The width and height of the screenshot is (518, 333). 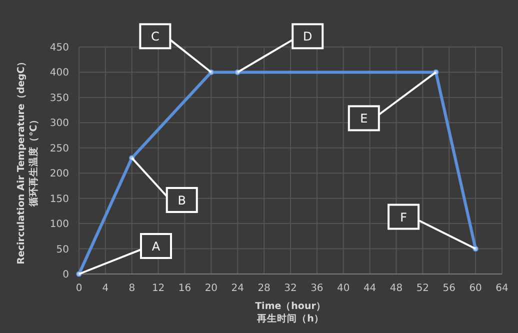 What do you see at coordinates (423, 288) in the screenshot?
I see `x-tick-label: 52` at bounding box center [423, 288].